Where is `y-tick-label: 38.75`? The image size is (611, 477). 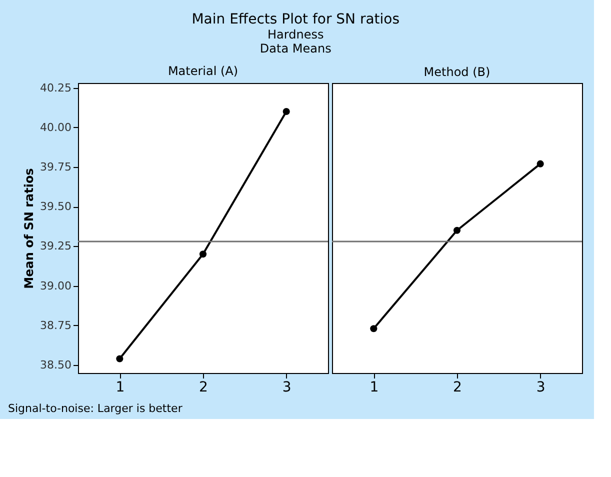
y-tick-label: 38.75 is located at coordinates (56, 325).